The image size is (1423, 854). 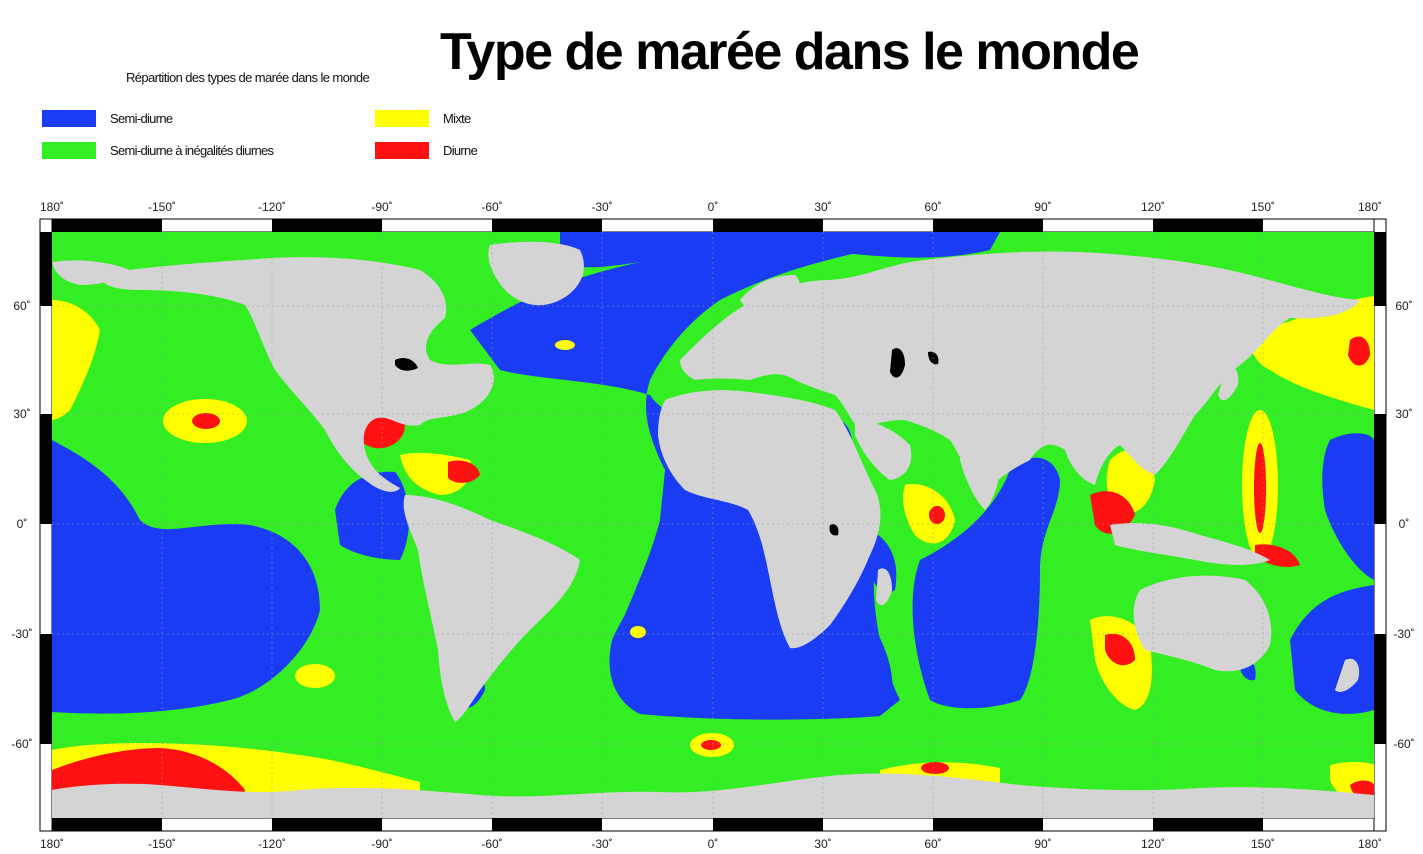 I want to click on lon-tick-bottom: -30˚, so click(x=601, y=844).